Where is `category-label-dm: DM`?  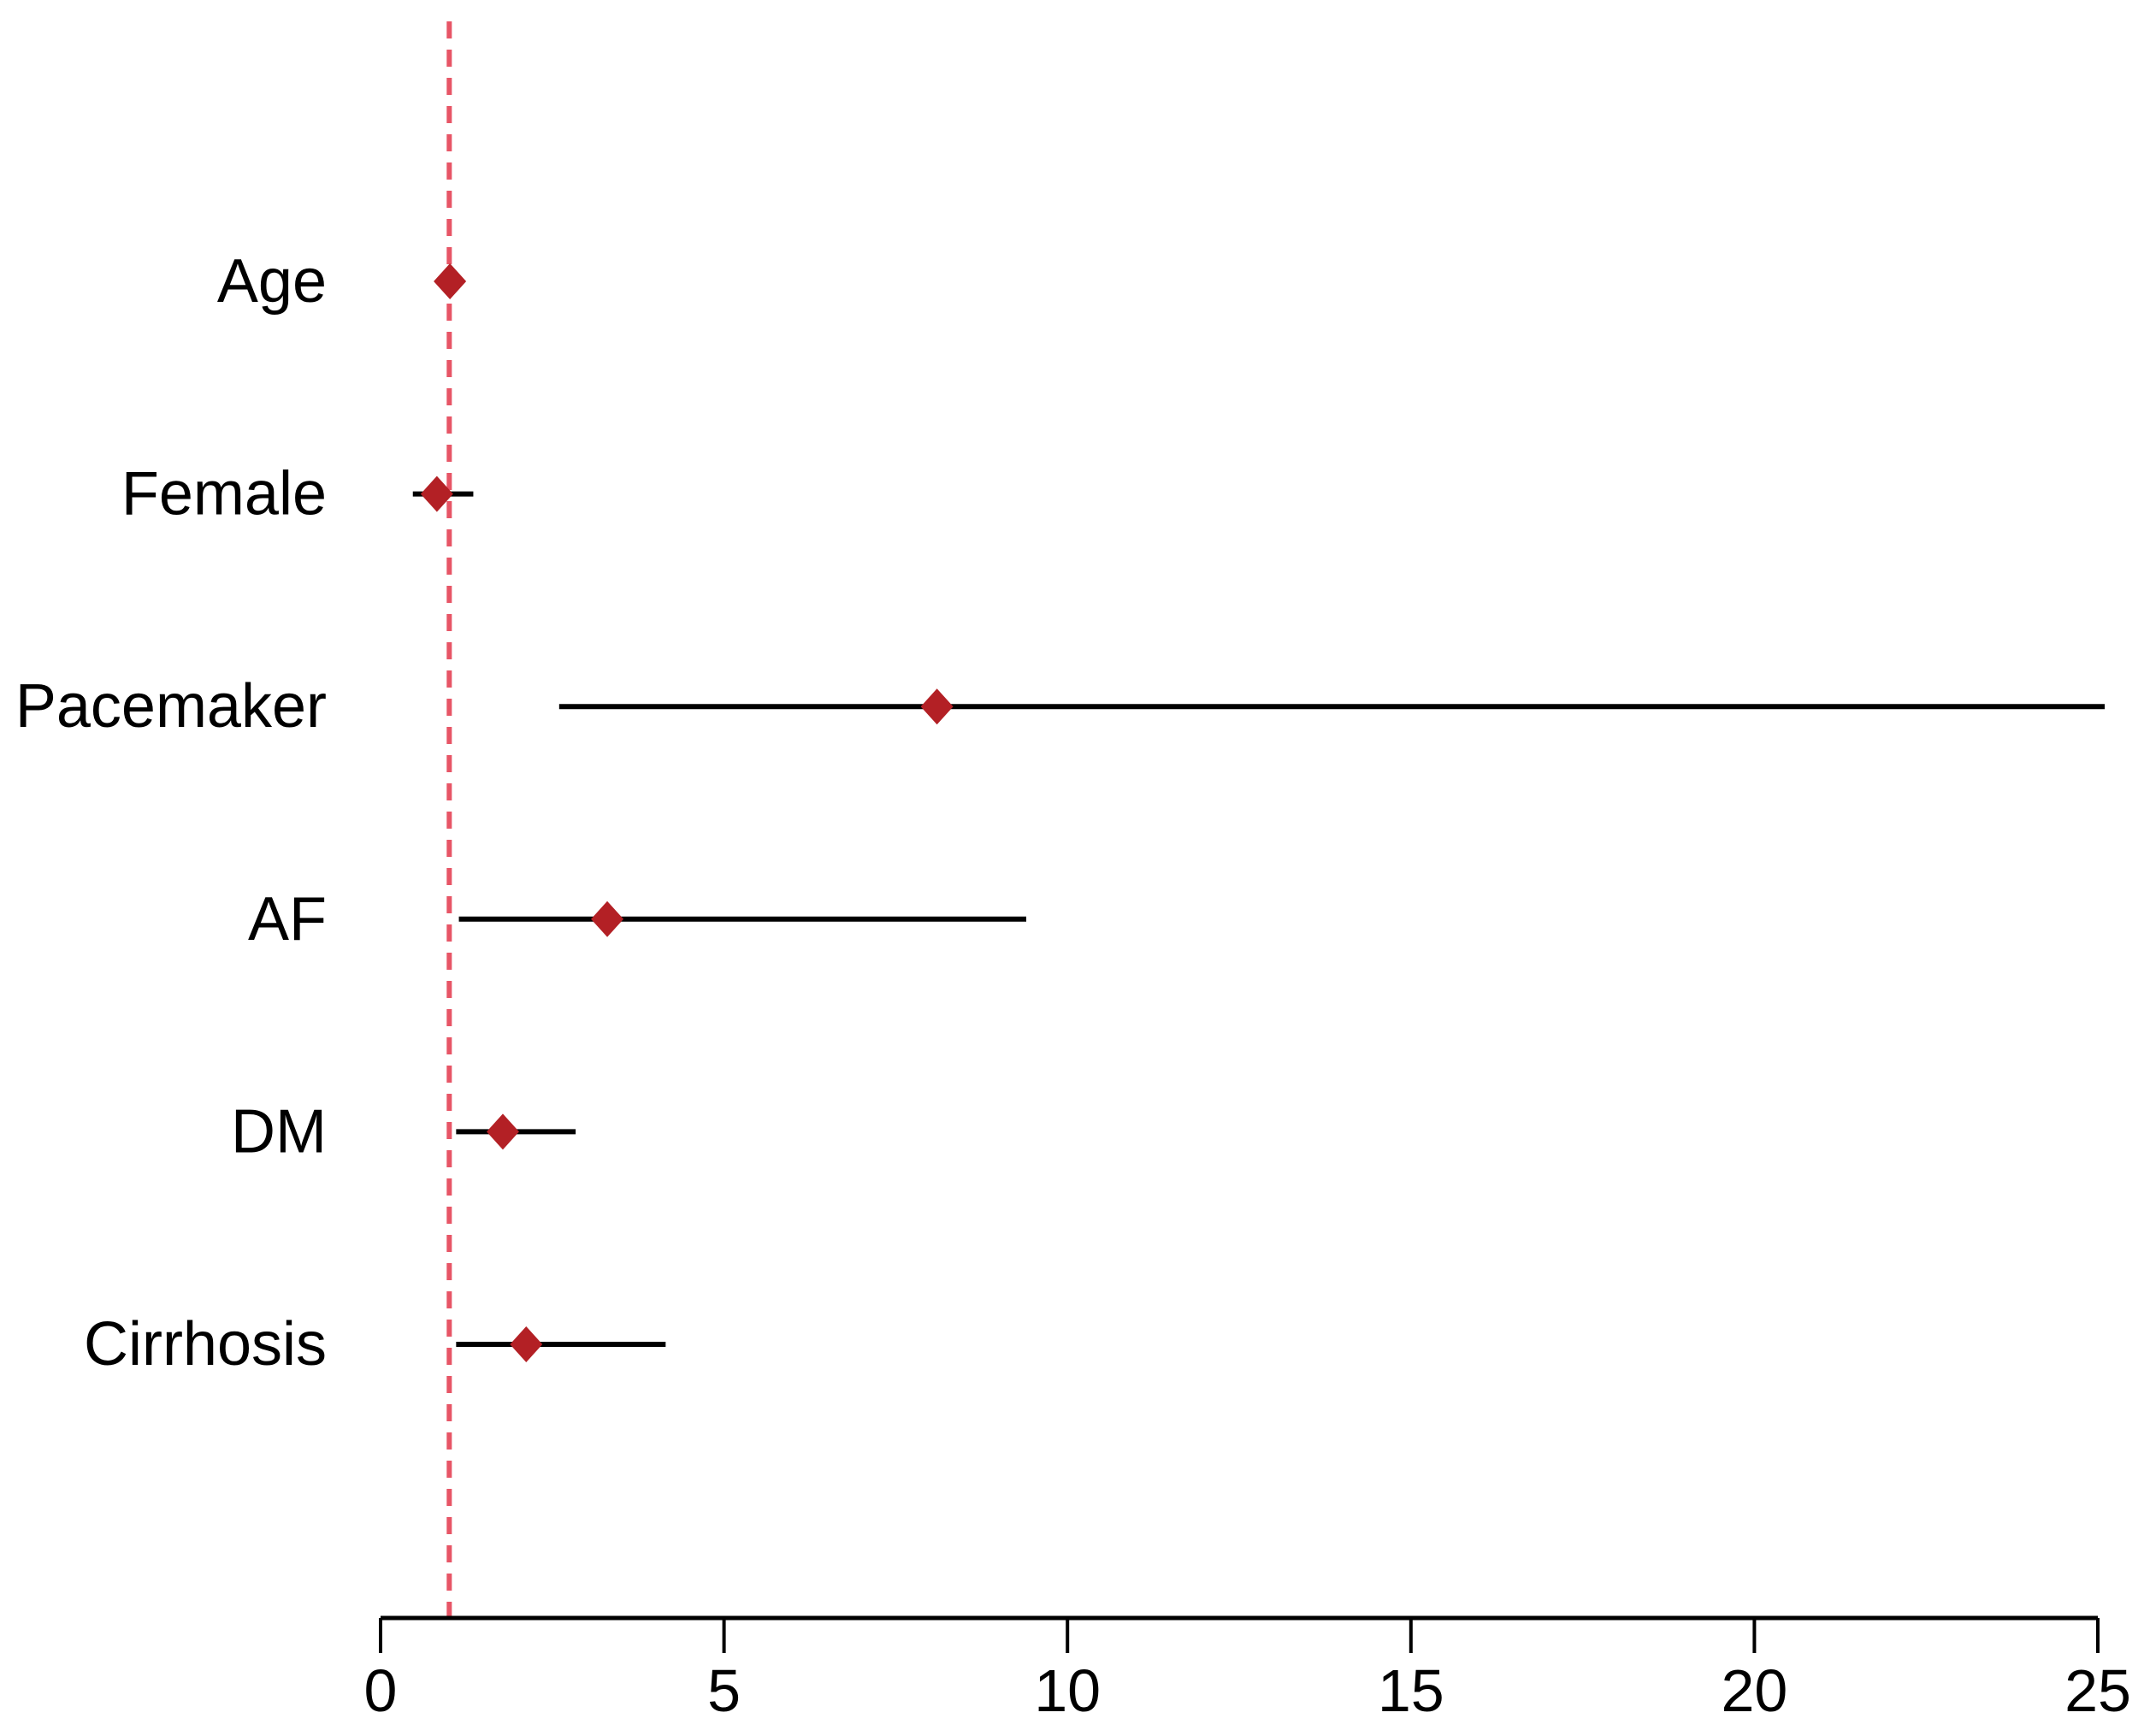 category-label-dm: DM is located at coordinates (279, 1131).